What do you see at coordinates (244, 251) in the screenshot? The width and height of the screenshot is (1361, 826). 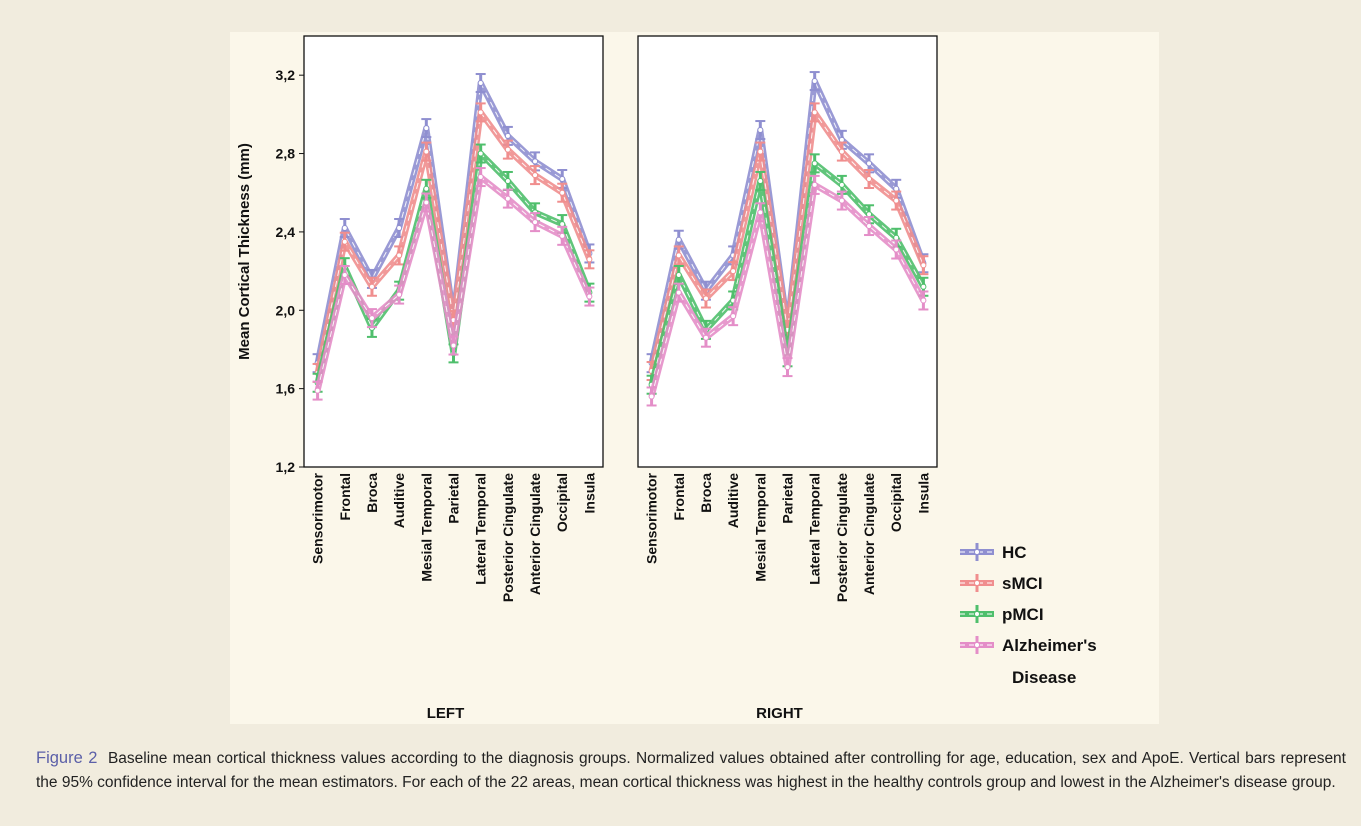 I see `y-axis-label: Mean Cortical Thickness (mm)` at bounding box center [244, 251].